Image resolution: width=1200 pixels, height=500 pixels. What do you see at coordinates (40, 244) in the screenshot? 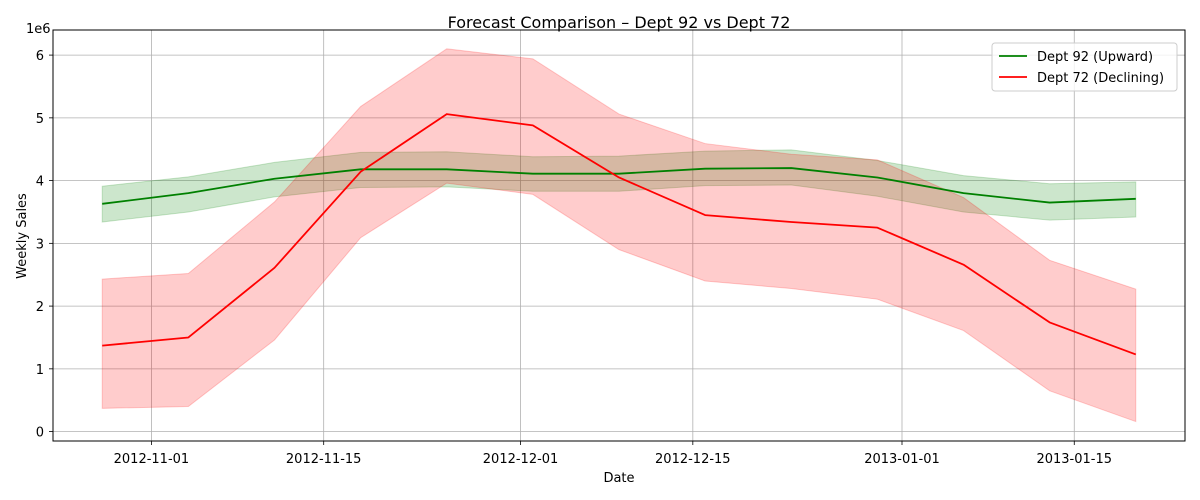
I see `y-tick-label: 3` at bounding box center [40, 244].